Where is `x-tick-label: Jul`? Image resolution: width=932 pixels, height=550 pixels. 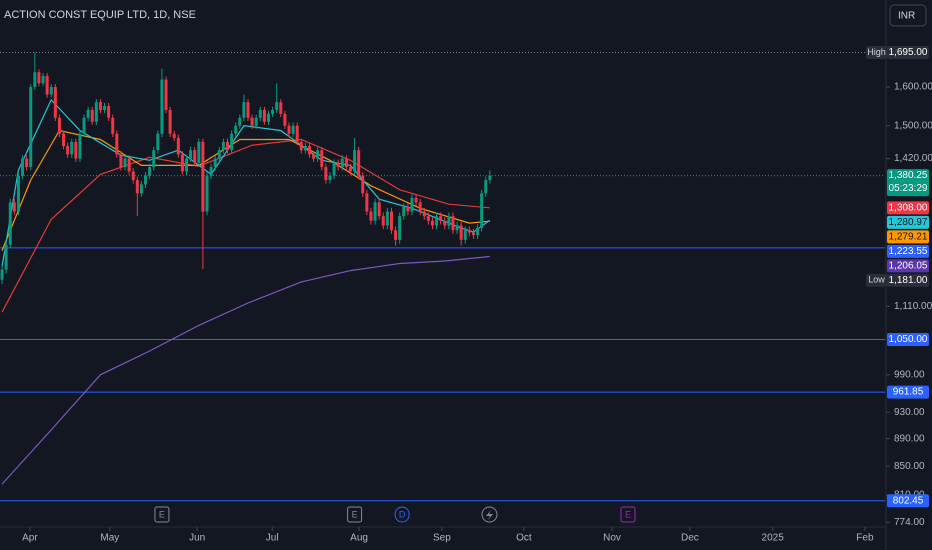 x-tick-label: Jul is located at coordinates (272, 538).